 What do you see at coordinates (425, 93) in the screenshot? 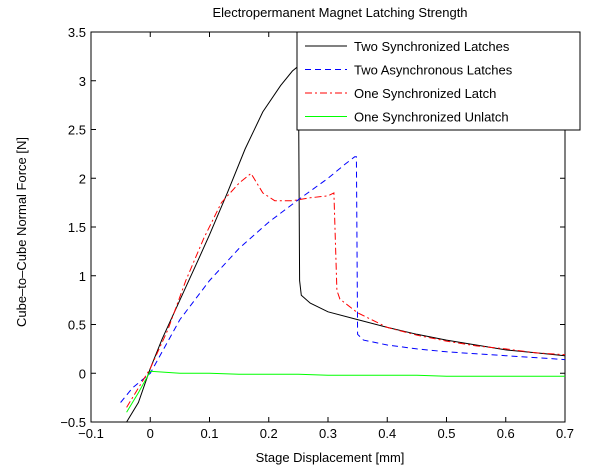
I see `legend-label: One Synchronized Latch` at bounding box center [425, 93].